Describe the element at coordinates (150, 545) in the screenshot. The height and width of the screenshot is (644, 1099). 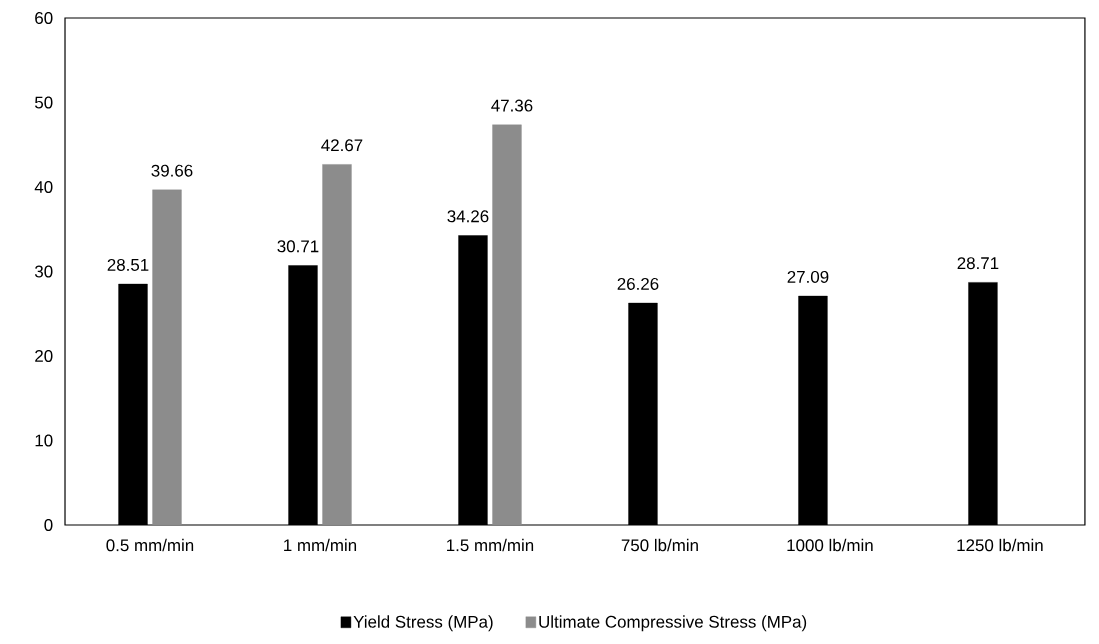
I see `x-tick-label: 0.5 mm/min` at that location.